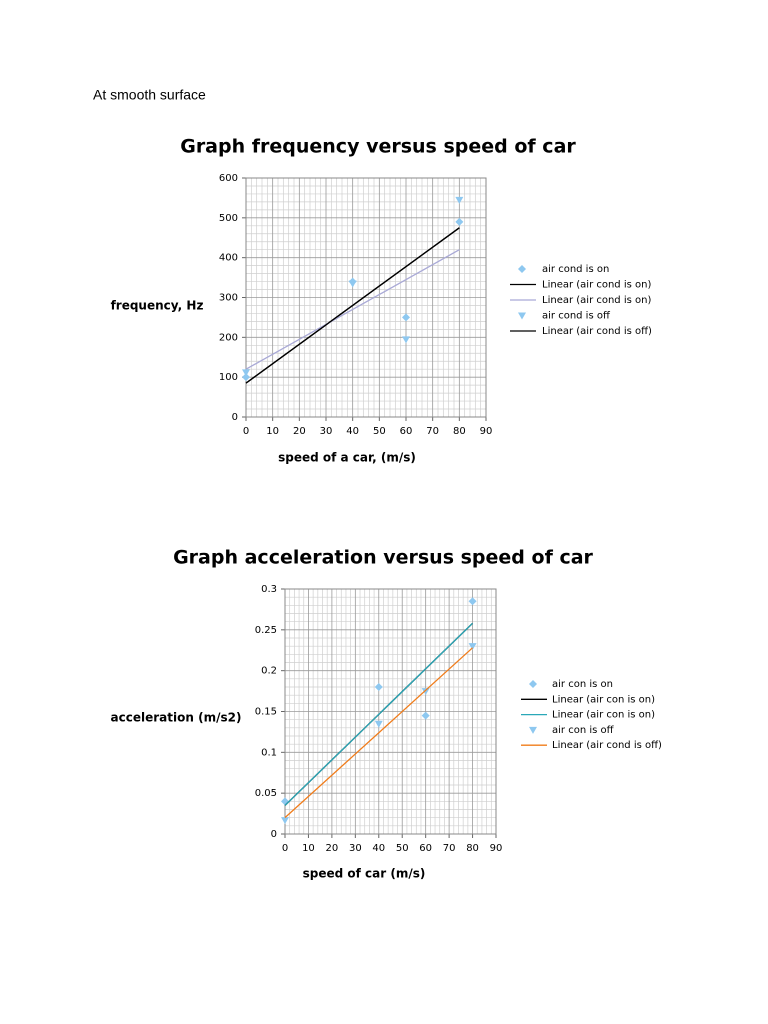 The height and width of the screenshot is (1024, 768). What do you see at coordinates (266, 712) in the screenshot?
I see `y-tick-label: 0.15` at bounding box center [266, 712].